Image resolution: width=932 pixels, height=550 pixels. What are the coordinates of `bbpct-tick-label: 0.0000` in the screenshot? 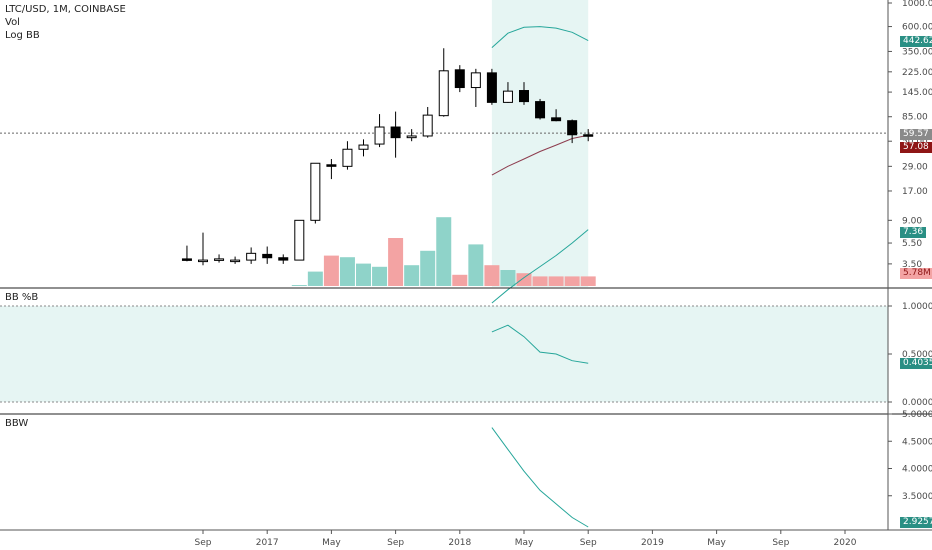 It's located at (917, 403).